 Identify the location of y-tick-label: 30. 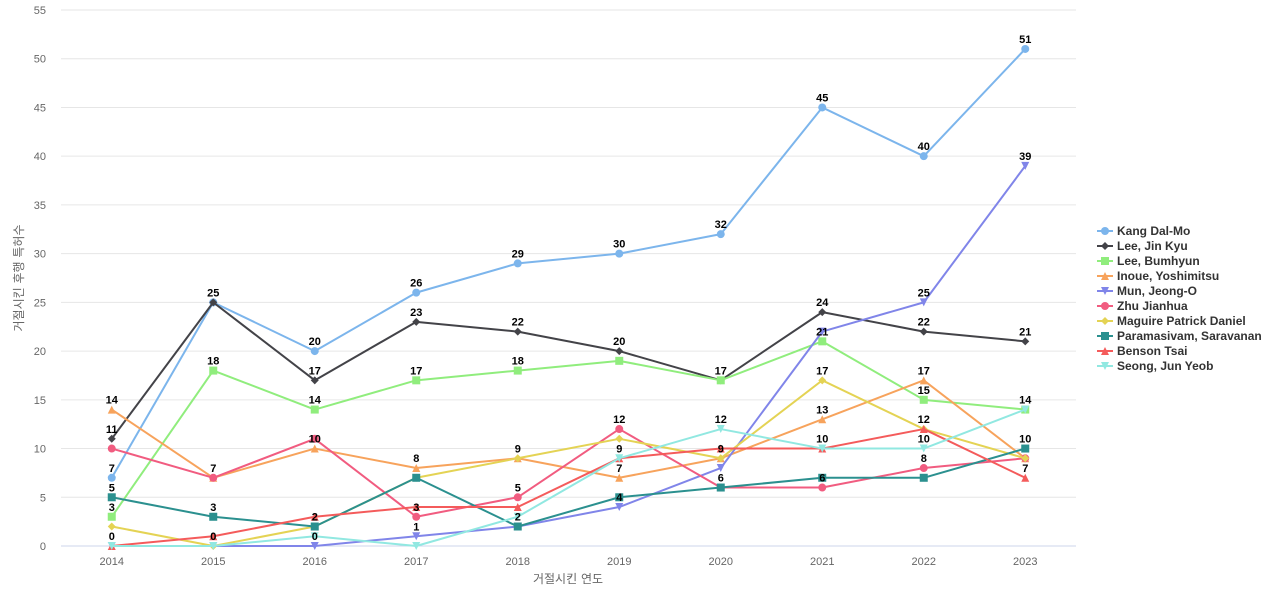
(40, 255).